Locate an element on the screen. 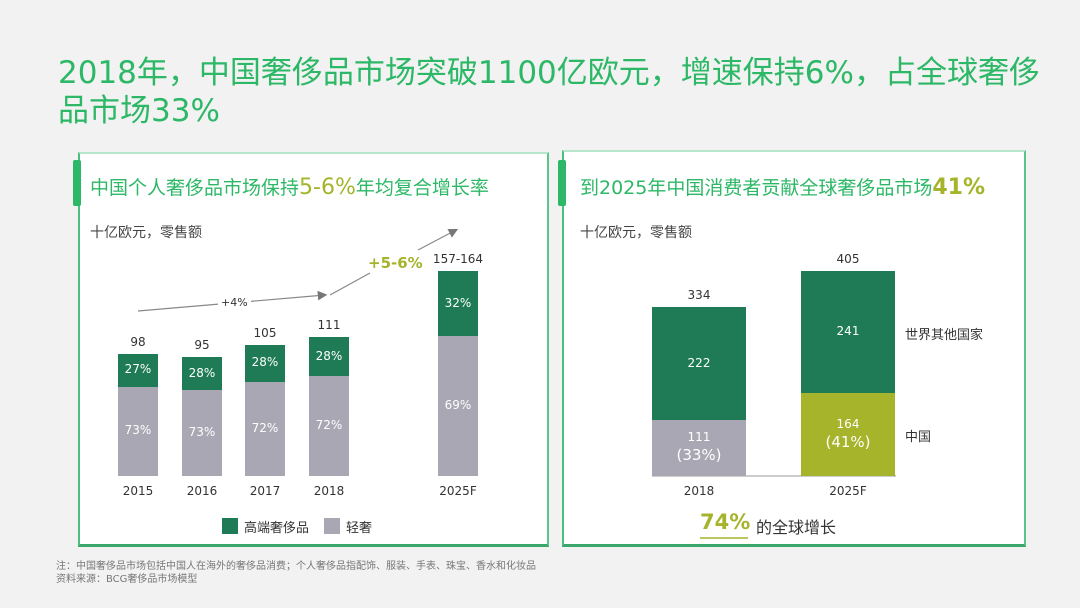 The image size is (1080, 608). left-title-pre: 中国个人奢侈品市场保持 is located at coordinates (195, 188).